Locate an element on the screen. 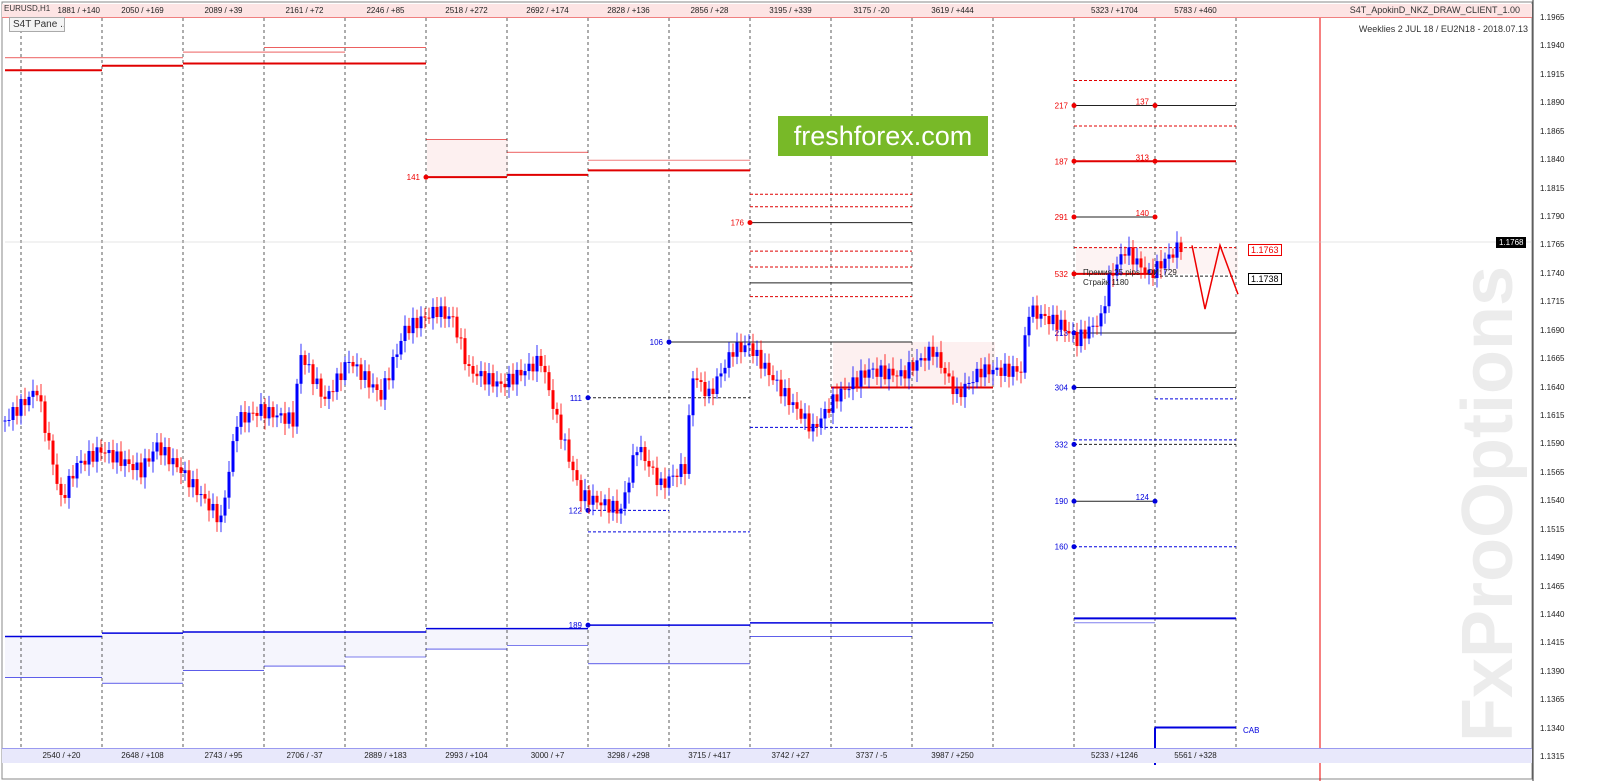 Image resolution: width=1600 pixels, height=781 pixels. price-tick: 1.1840 is located at coordinates (1552, 160).